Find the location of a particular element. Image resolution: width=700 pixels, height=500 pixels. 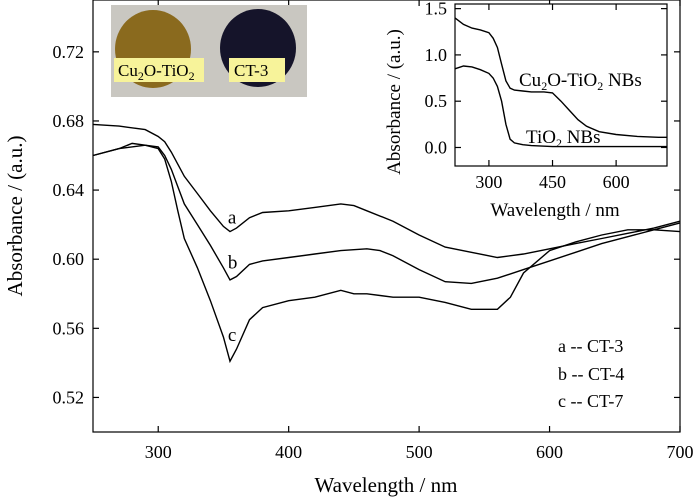

x-tick-label-700: 700 is located at coordinates (680, 452).